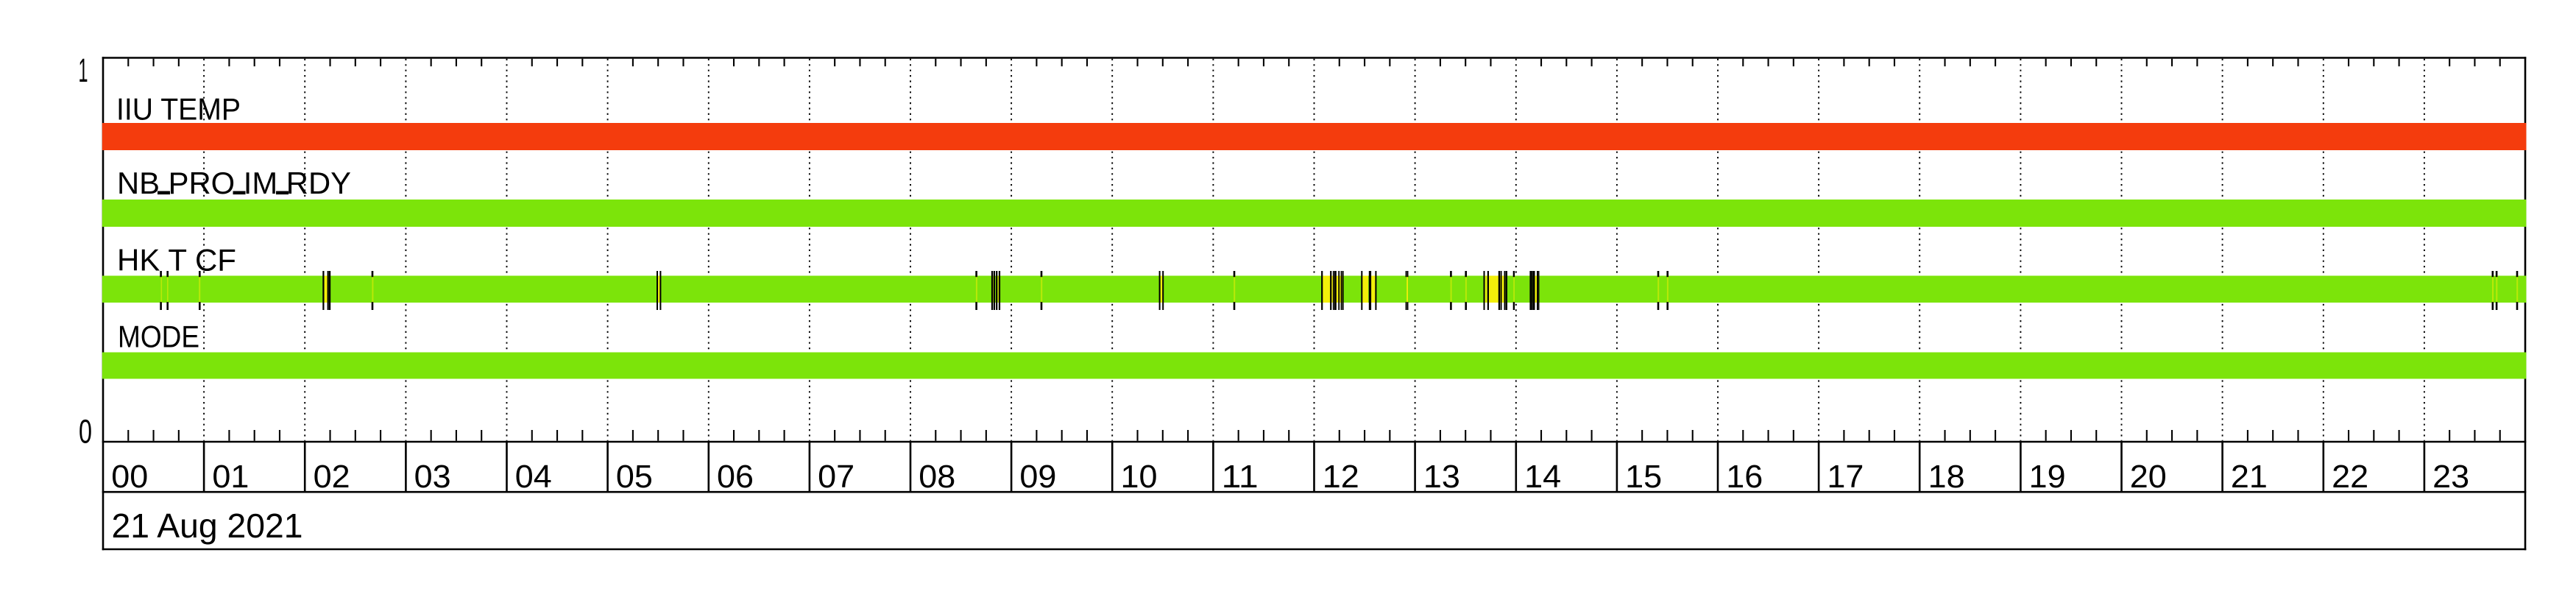  I want to click on svg-text: 0, so click(85, 432).